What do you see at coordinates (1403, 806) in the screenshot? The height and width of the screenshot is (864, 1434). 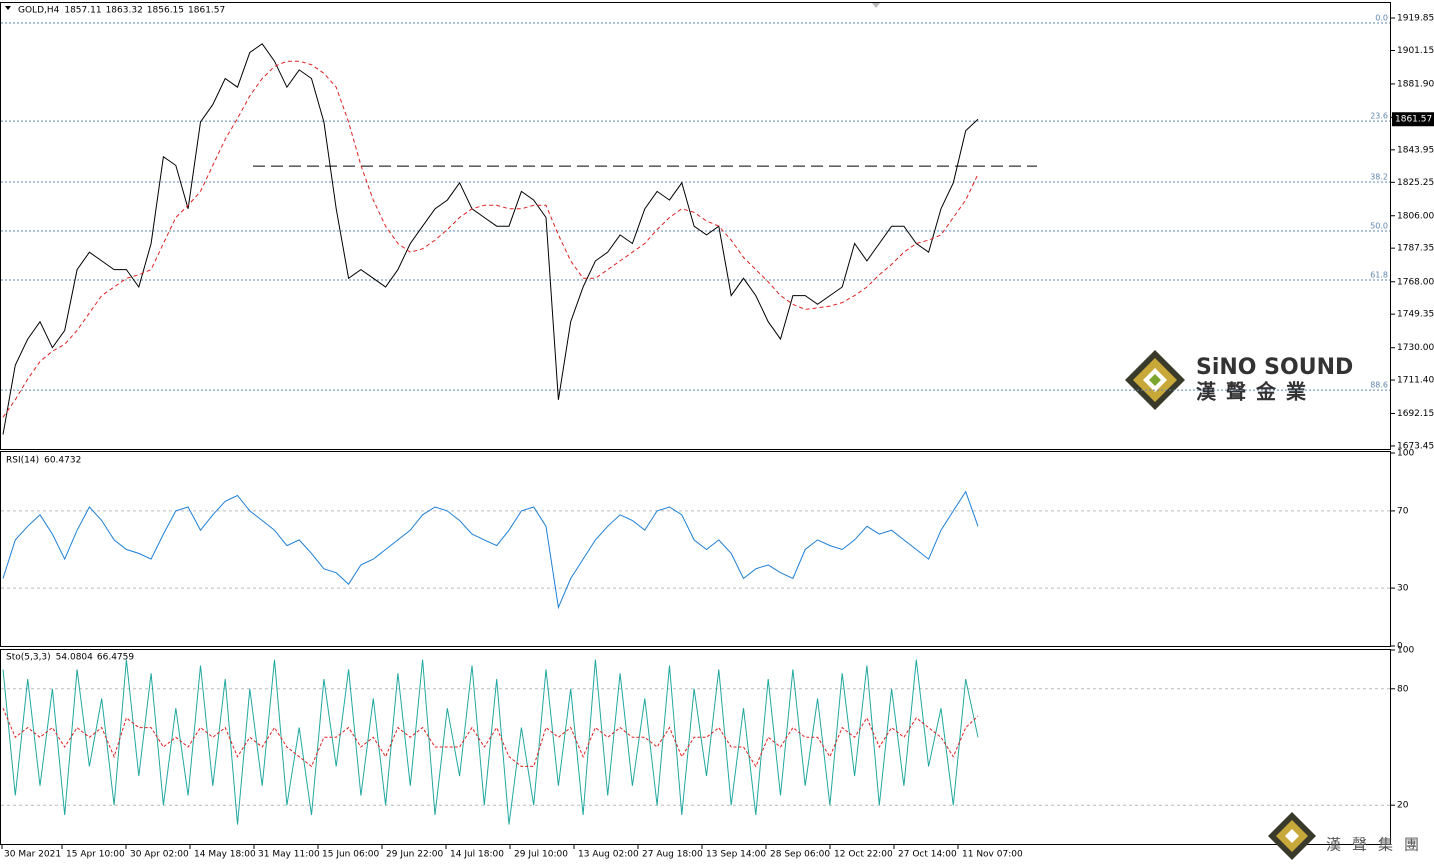 I see `y-tick-label: 20` at bounding box center [1403, 806].